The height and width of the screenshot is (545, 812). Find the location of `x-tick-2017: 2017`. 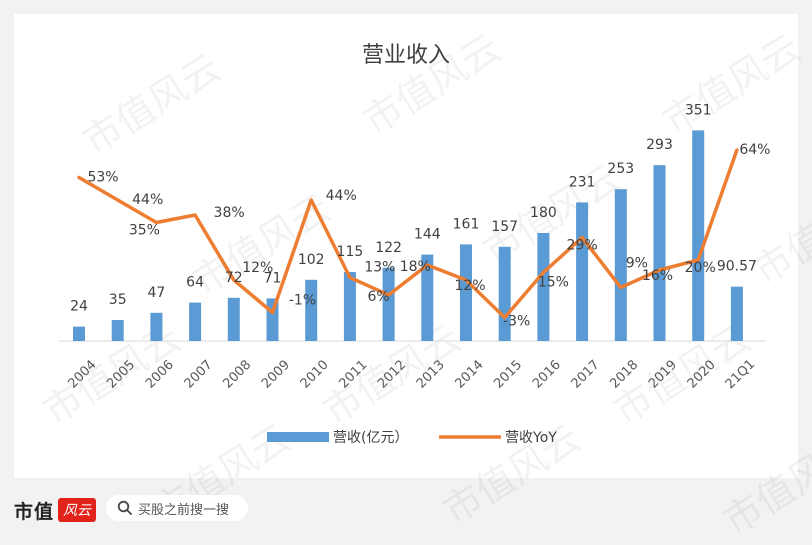

x-tick-2017: 2017 is located at coordinates (586, 375).